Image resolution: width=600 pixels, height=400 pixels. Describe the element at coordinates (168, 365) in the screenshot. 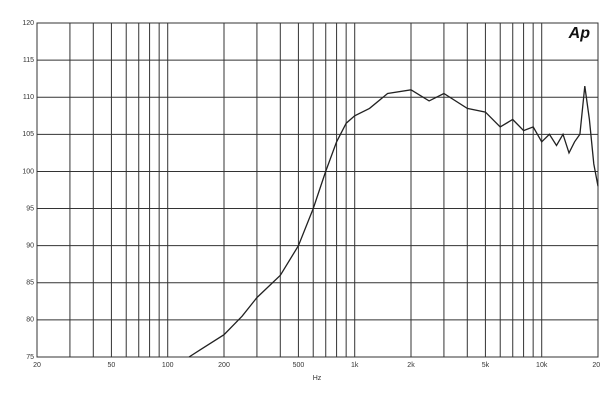

I see `x-tick-label: 100` at that location.